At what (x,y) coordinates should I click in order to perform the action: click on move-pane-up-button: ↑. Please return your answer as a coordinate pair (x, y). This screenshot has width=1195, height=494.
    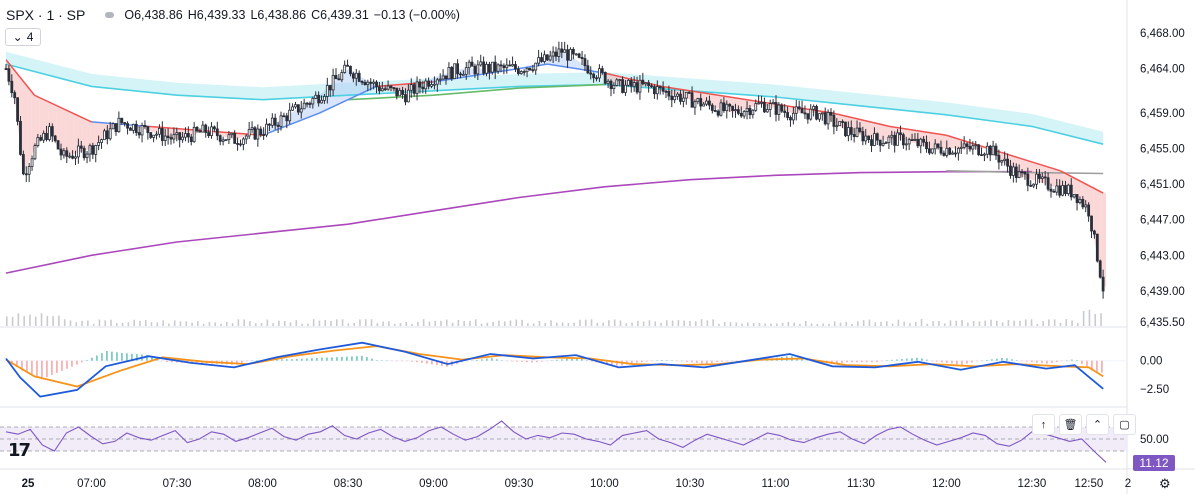
    Looking at the image, I should click on (1043, 424).